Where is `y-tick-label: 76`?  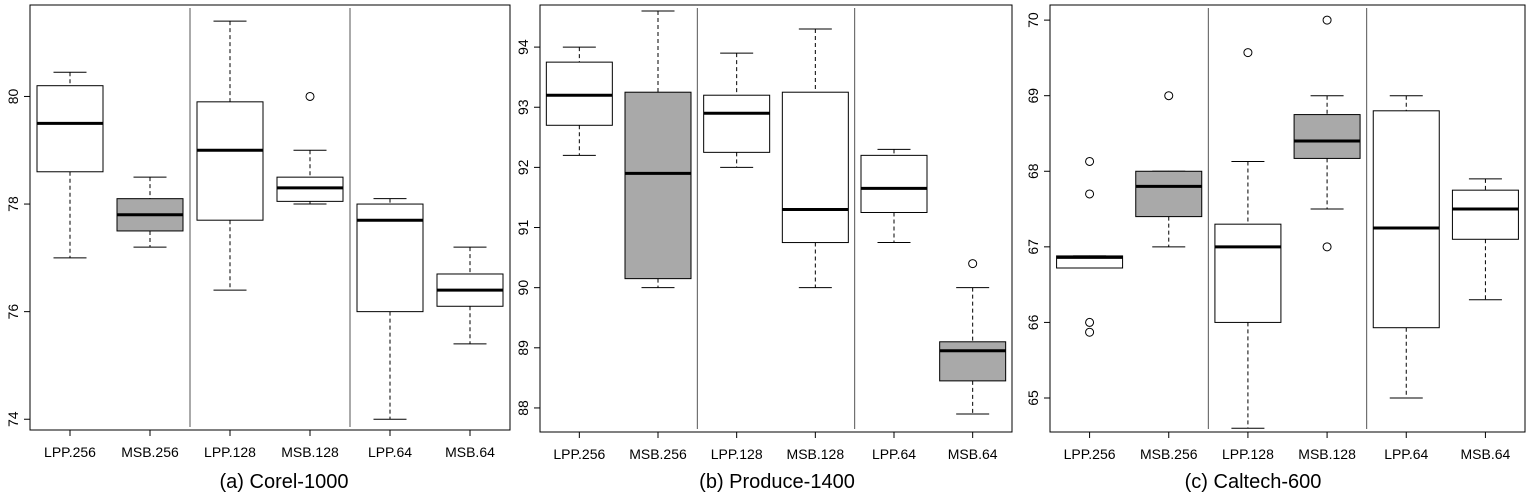 y-tick-label: 76 is located at coordinates (13, 312).